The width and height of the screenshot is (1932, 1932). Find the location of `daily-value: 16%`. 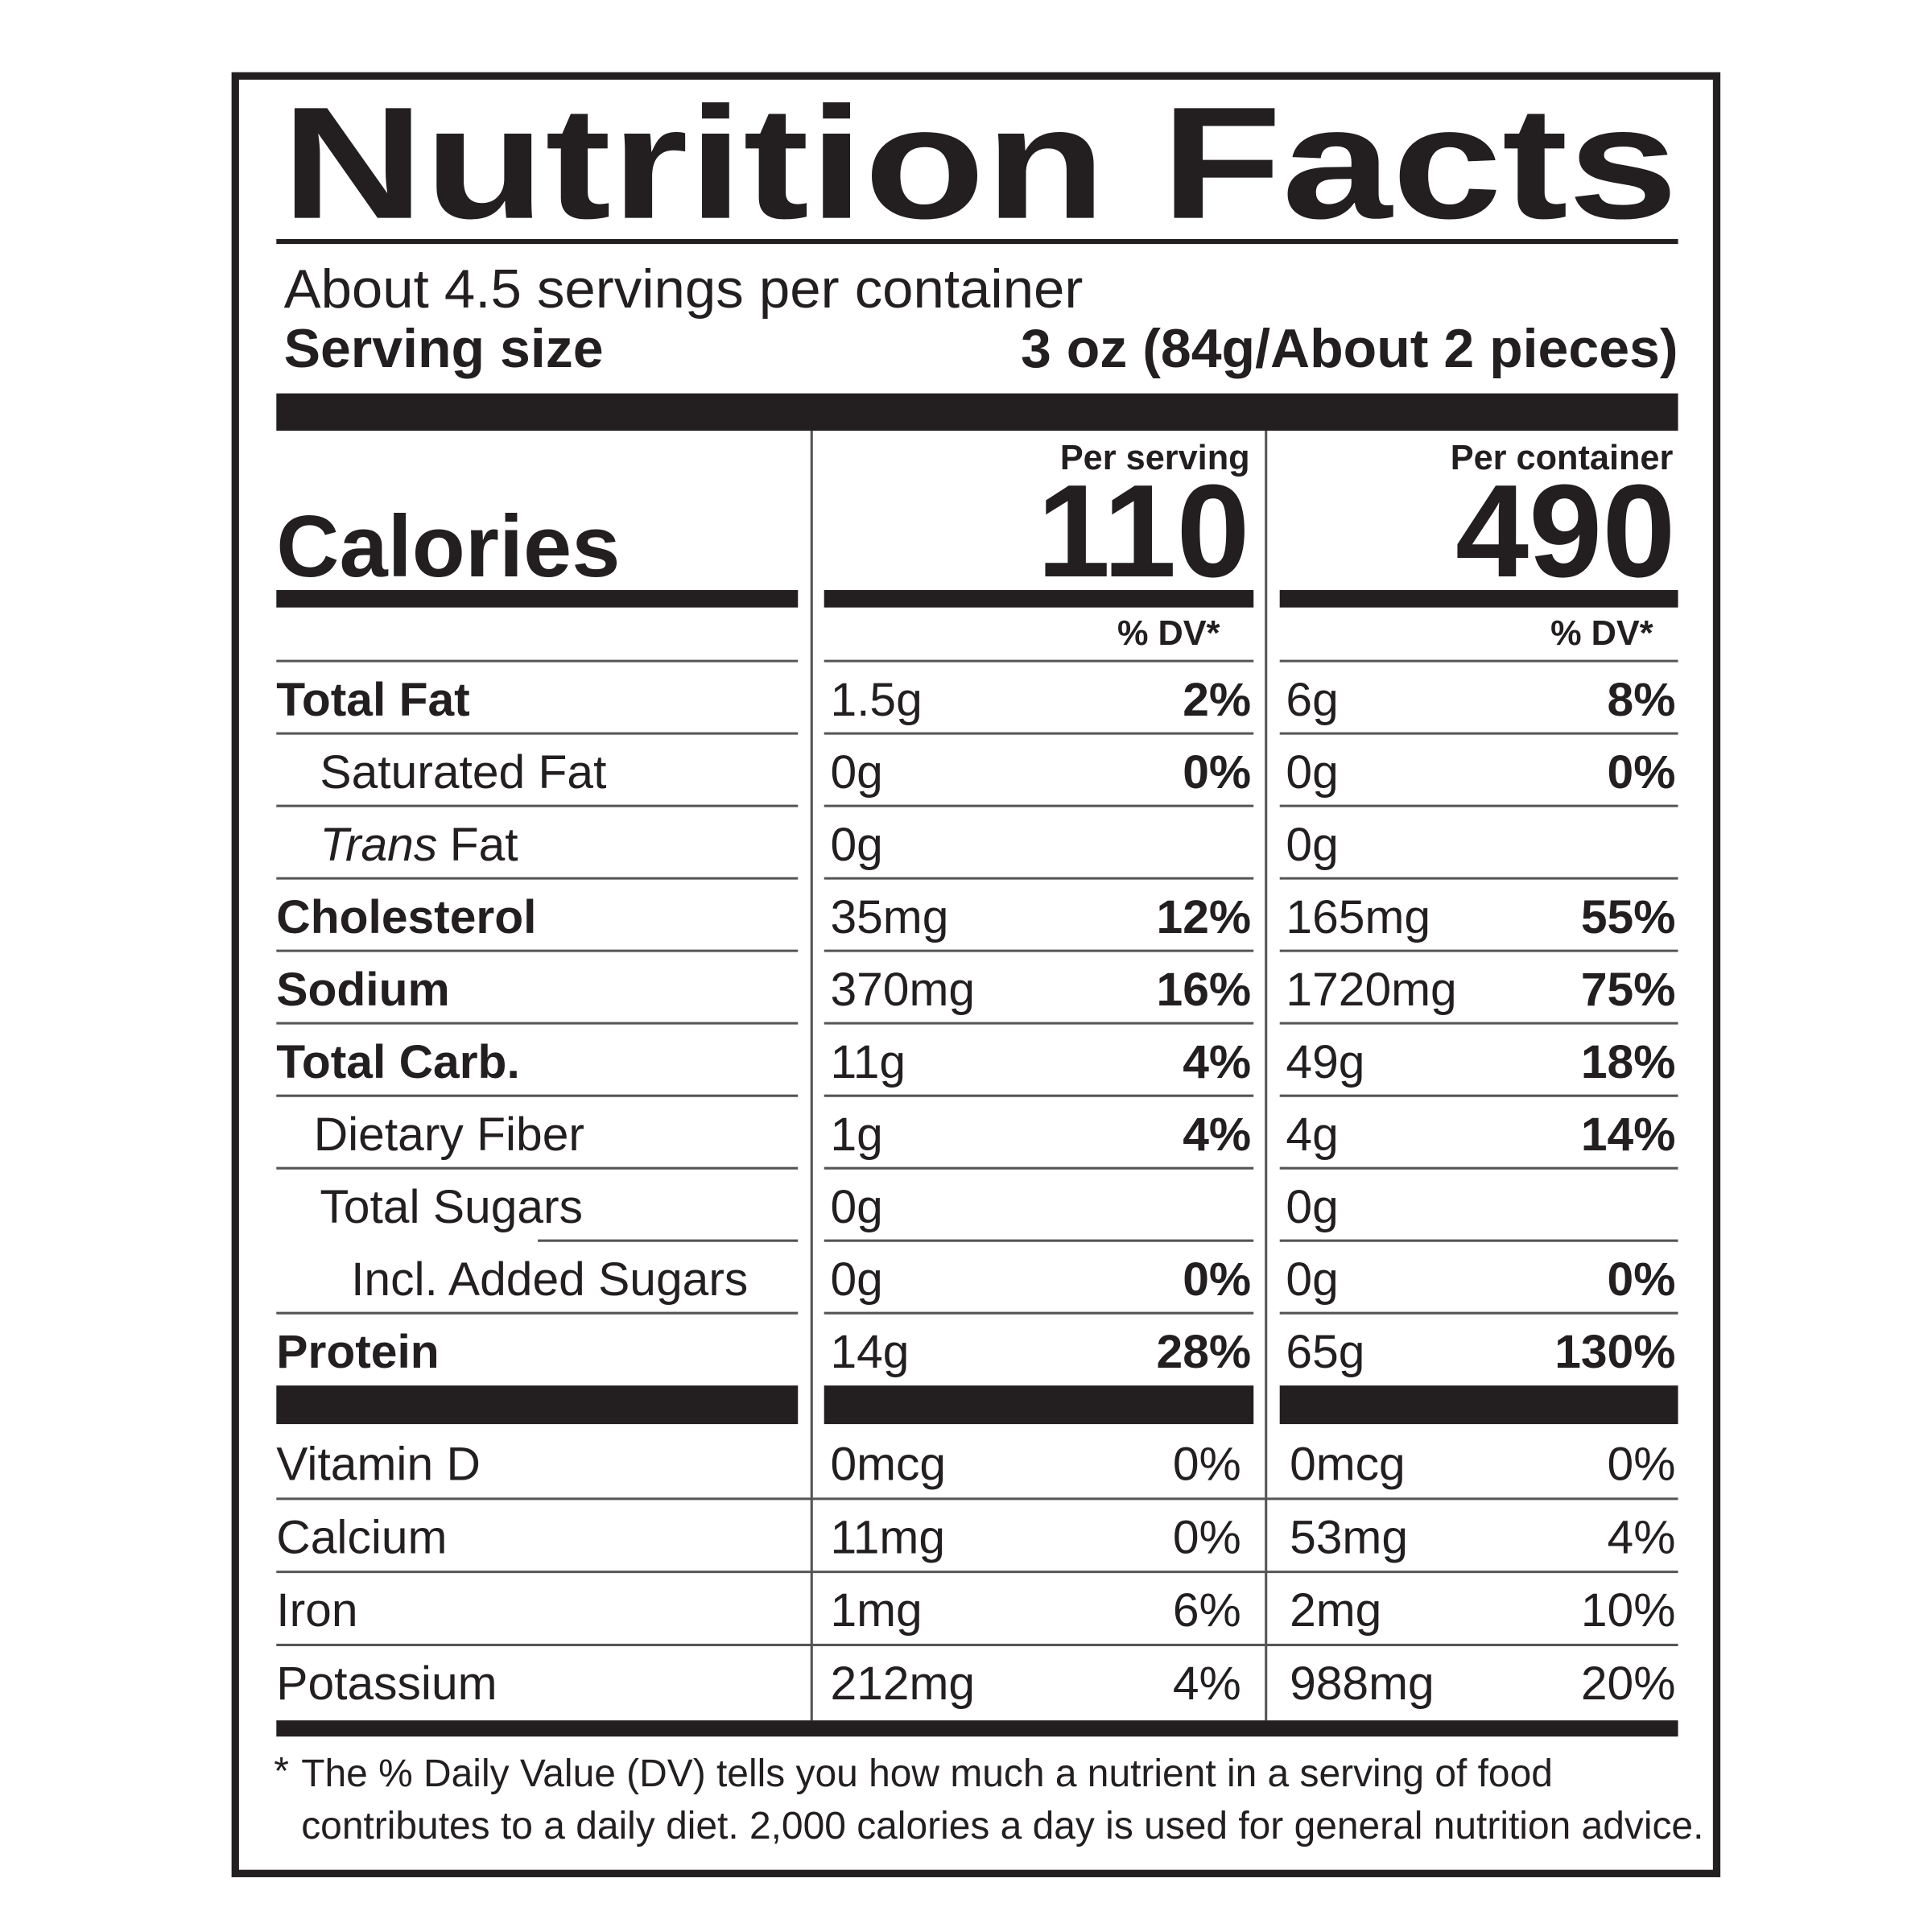

daily-value: 16% is located at coordinates (1204, 990).